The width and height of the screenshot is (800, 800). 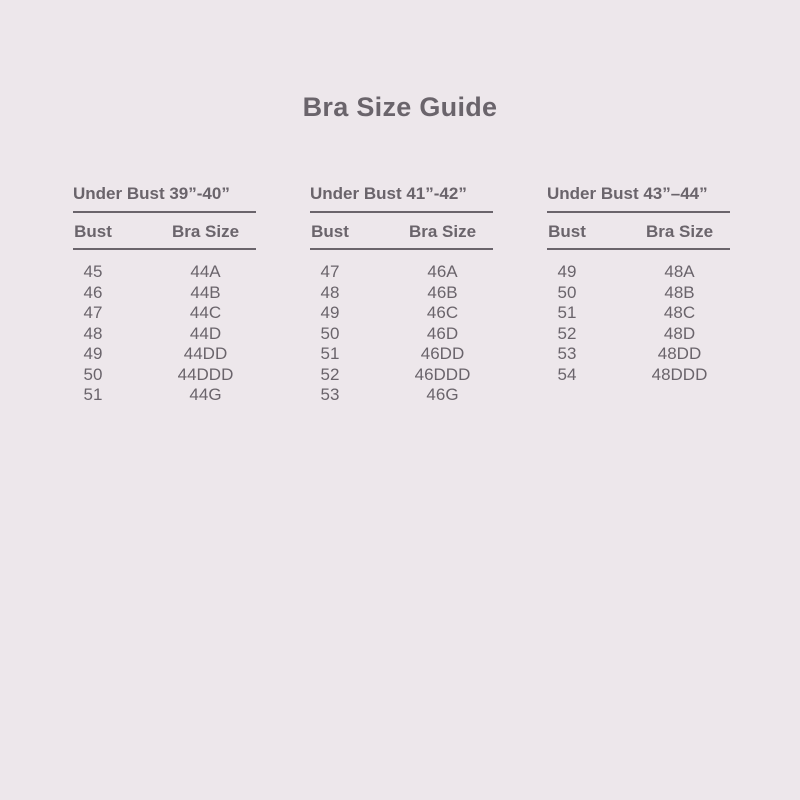 What do you see at coordinates (442, 394) in the screenshot?
I see `bra-size-value: 46G` at bounding box center [442, 394].